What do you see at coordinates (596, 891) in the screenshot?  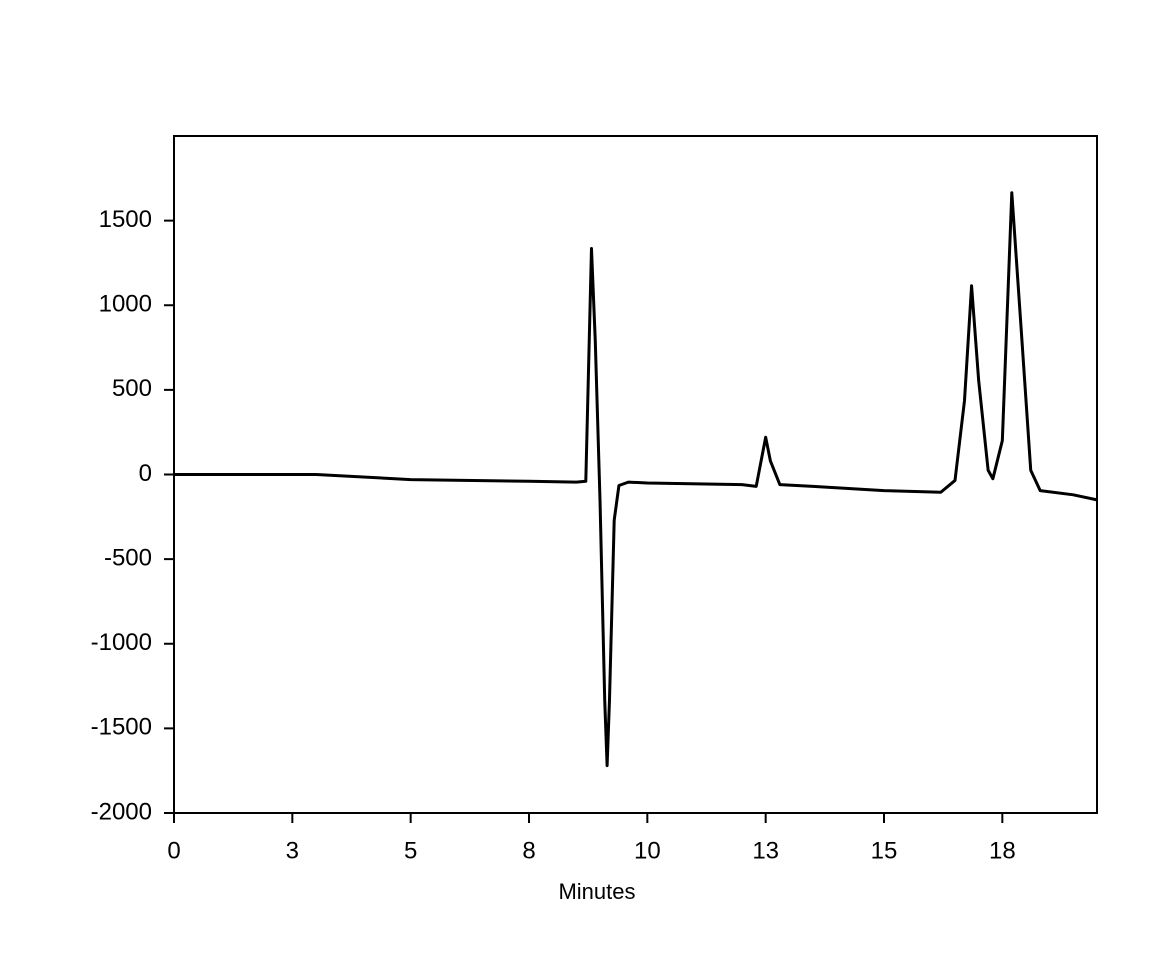 I see `x-axis-label: Minutes` at bounding box center [596, 891].